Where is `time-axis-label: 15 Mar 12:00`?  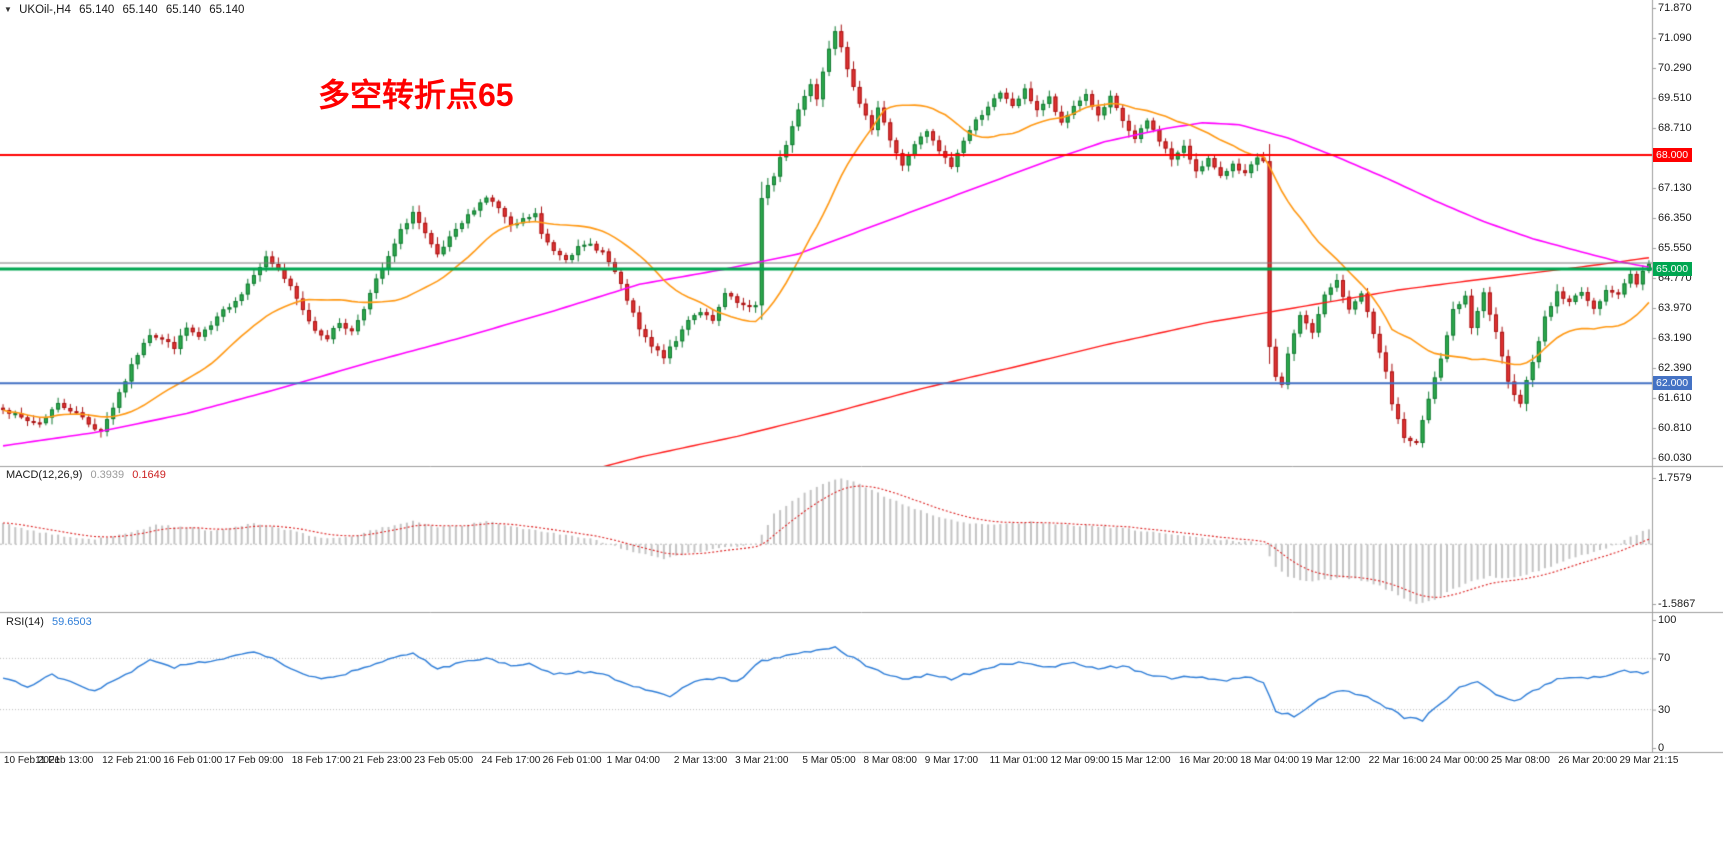
time-axis-label: 15 Mar 12:00 is located at coordinates (1141, 760).